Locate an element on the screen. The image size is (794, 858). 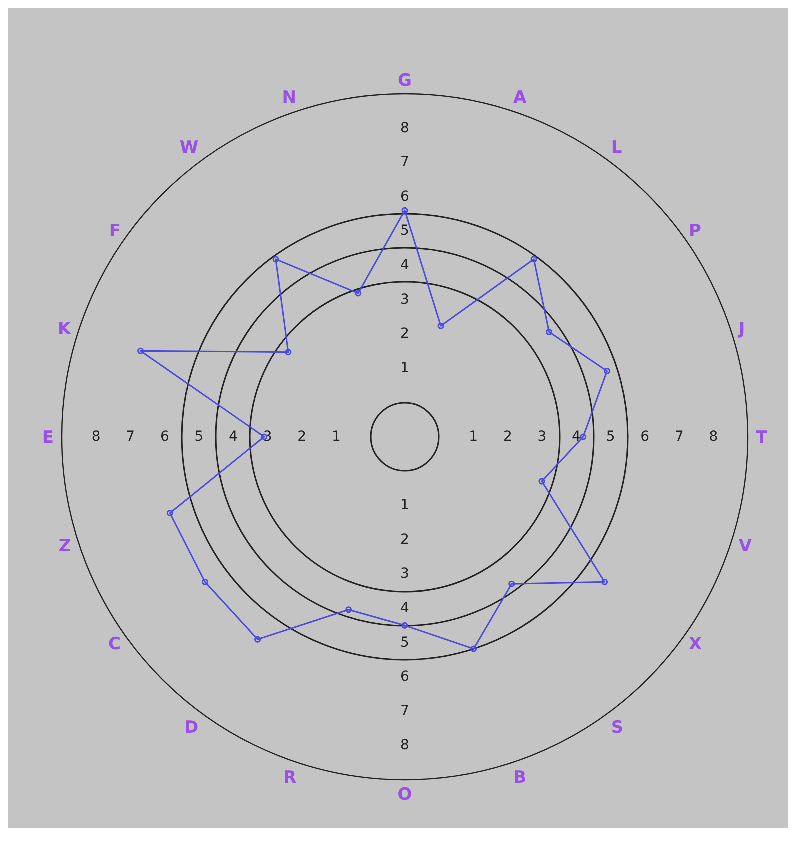
spoke-label: A is located at coordinates (520, 98).